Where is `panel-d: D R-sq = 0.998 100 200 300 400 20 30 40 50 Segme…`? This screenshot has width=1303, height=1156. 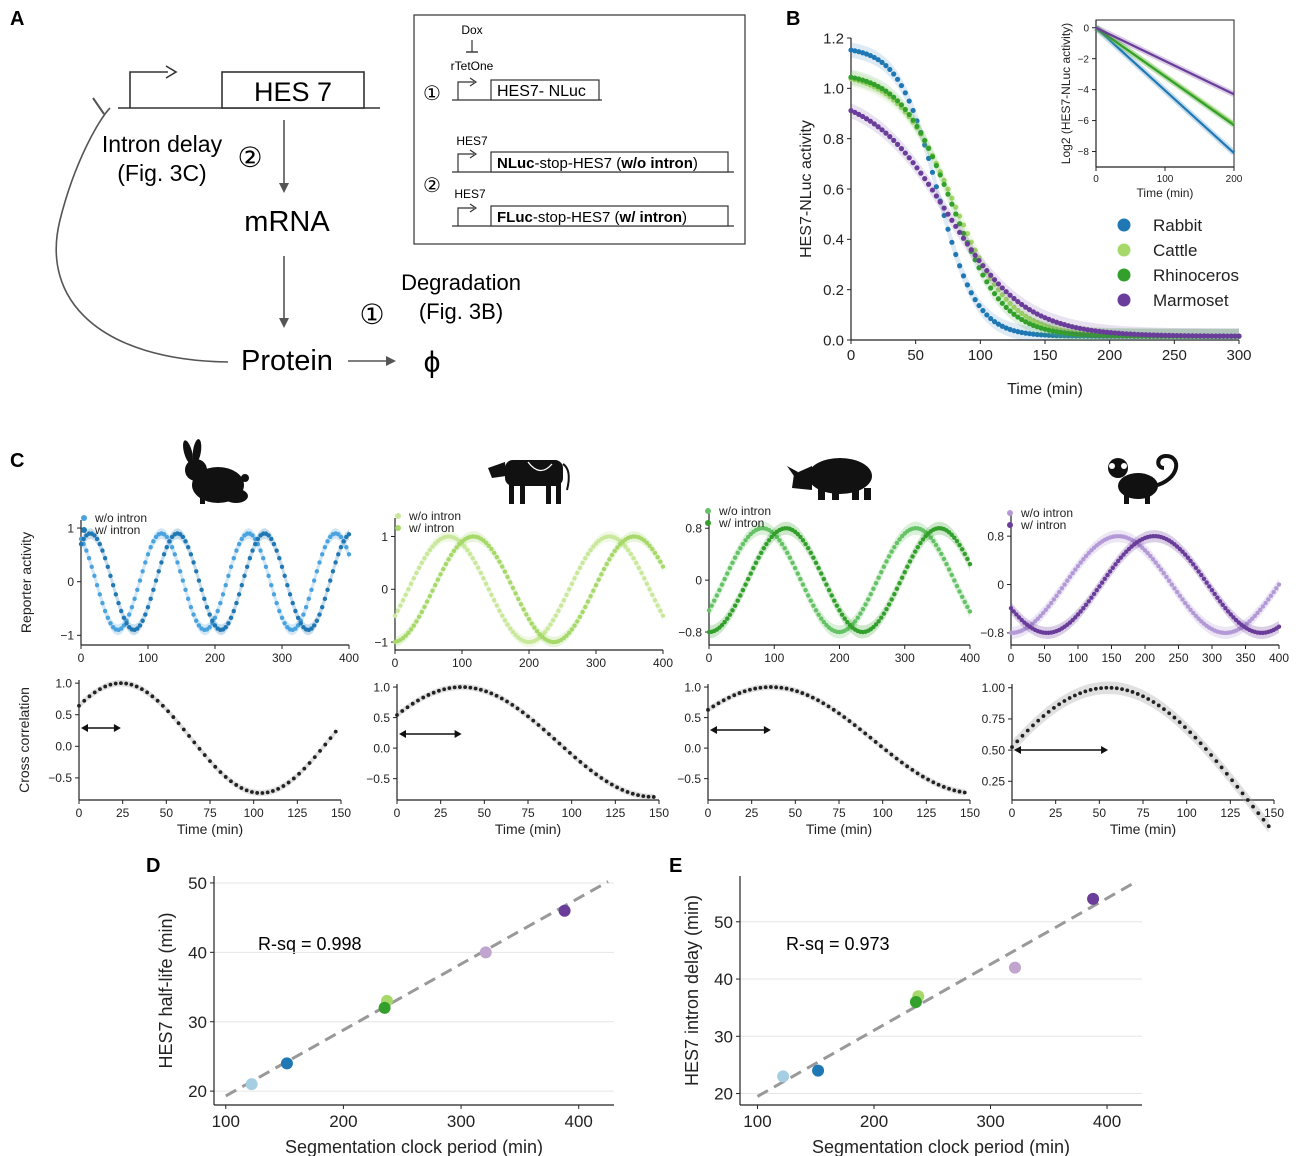 panel-d: D R-sq = 0.998 100 200 300 400 20 30 40 50 Segme… is located at coordinates (380, 1005).